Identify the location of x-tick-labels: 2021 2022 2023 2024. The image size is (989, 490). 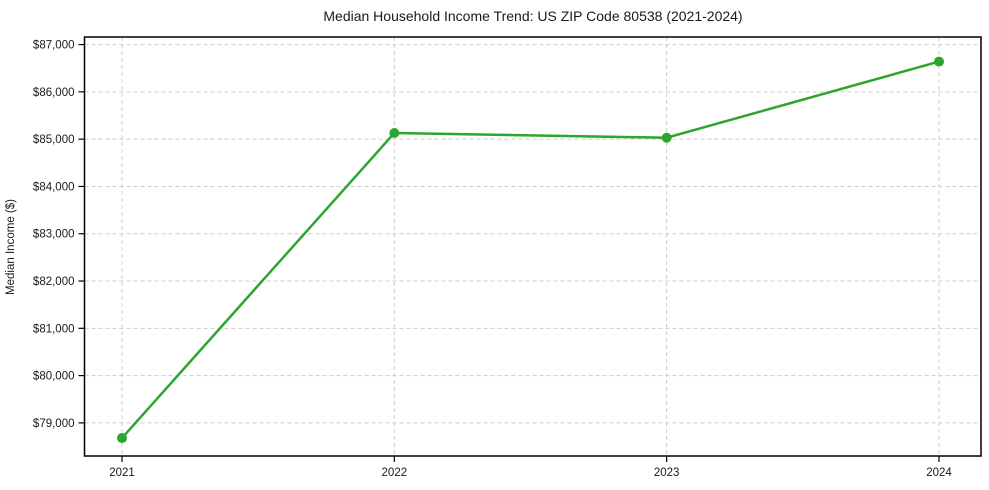
(530, 473).